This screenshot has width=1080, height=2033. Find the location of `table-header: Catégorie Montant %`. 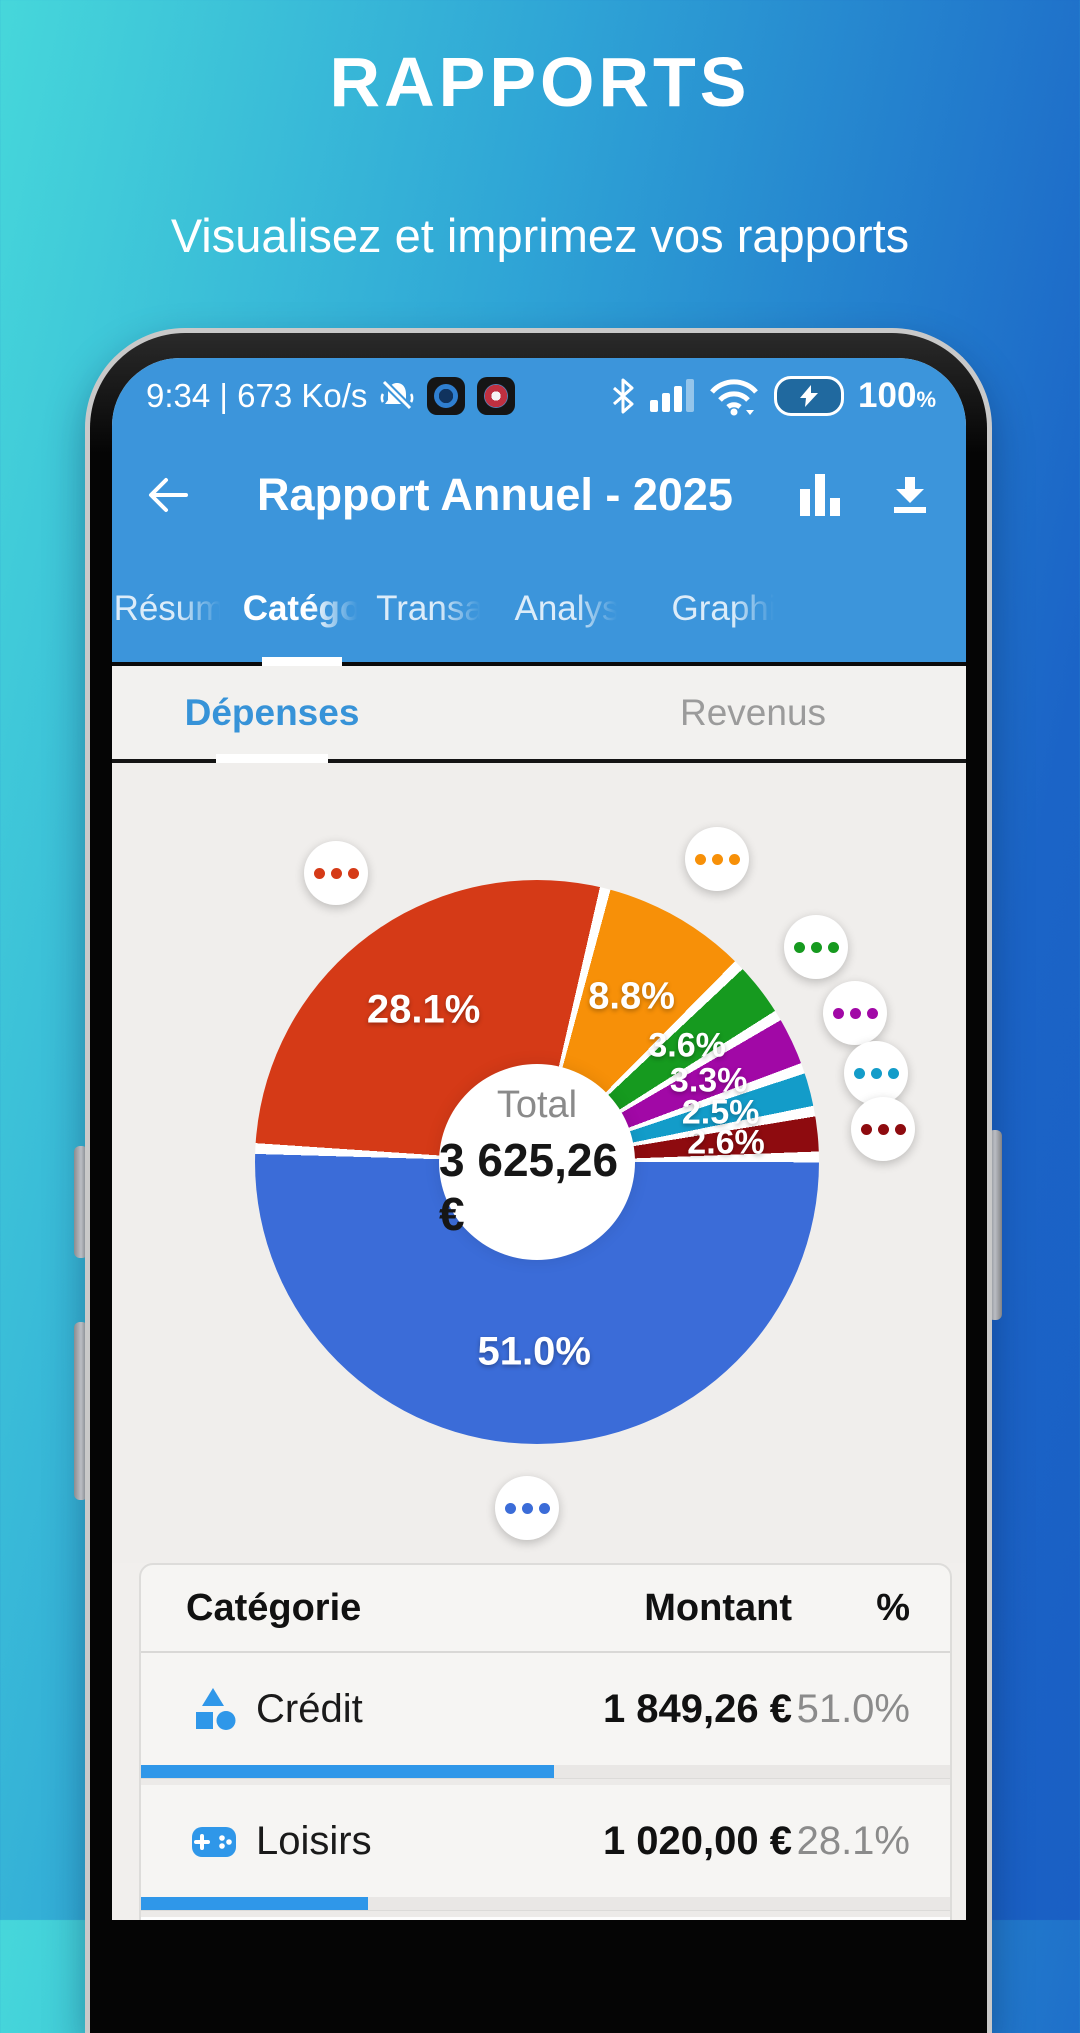

table-header: Catégorie Montant % is located at coordinates (545, 1609).